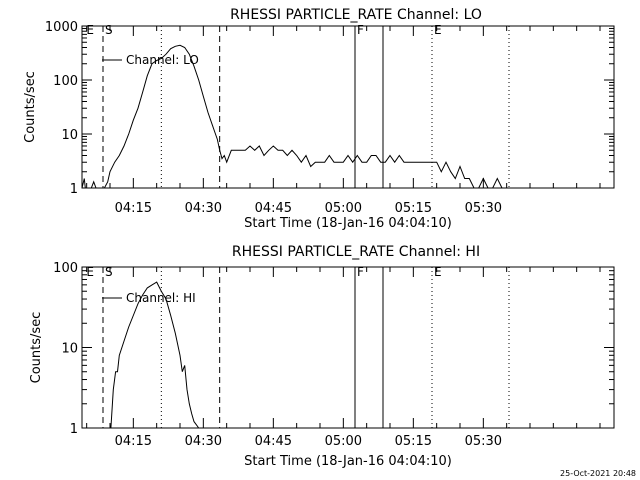 The width and height of the screenshot is (640, 480). Describe the element at coordinates (598, 473) in the screenshot. I see `footer-timestamp: 25-Oct-2021 20:48` at that location.